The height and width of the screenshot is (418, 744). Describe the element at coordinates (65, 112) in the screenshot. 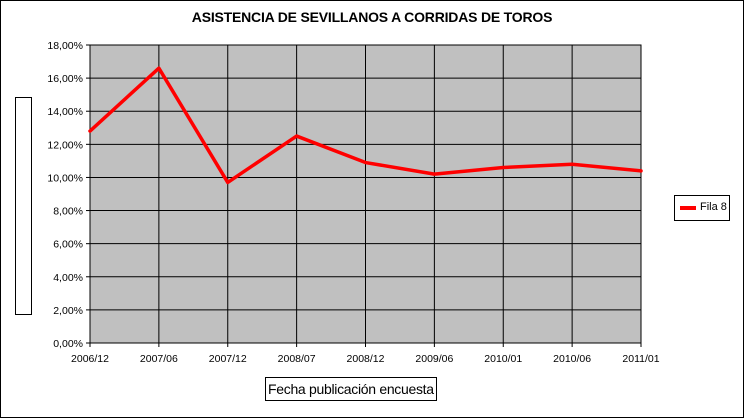

I see `y-tick-label: 14,00%` at that location.